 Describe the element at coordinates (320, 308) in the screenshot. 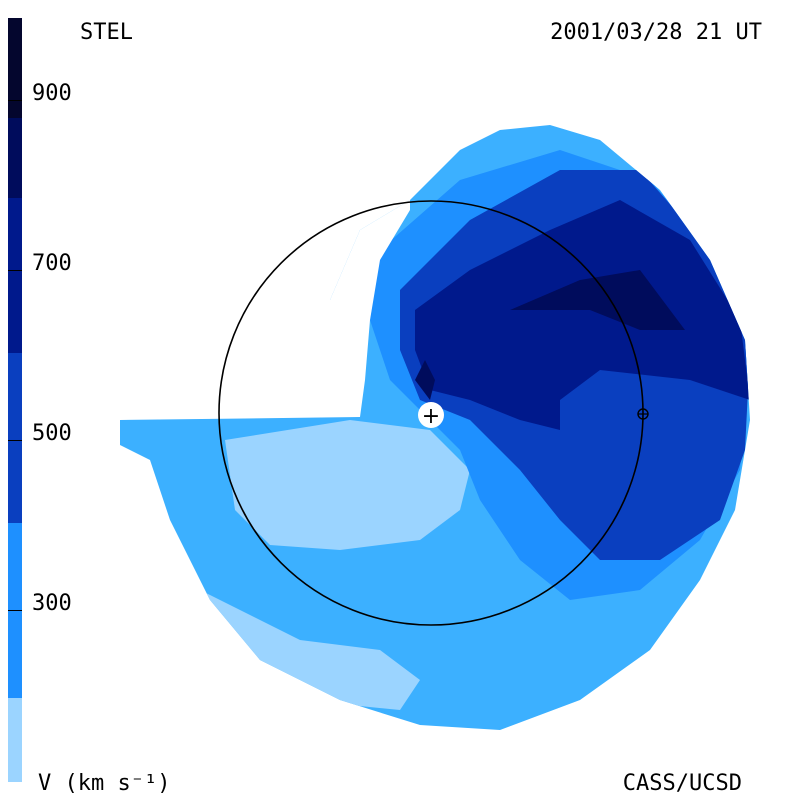

I see `no-data-region` at that location.